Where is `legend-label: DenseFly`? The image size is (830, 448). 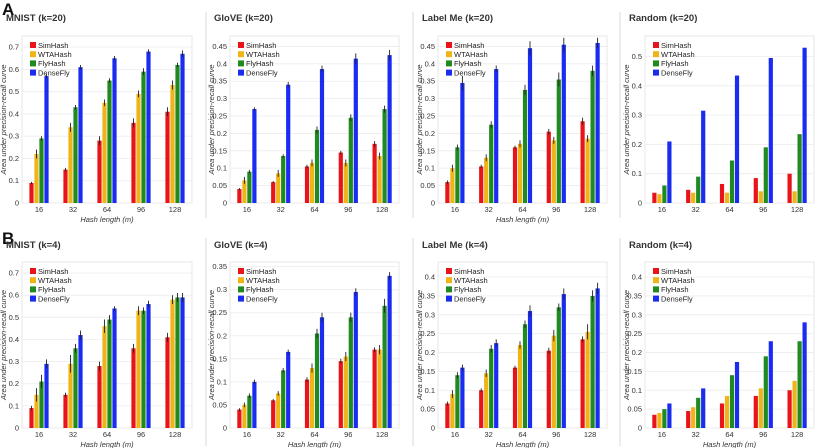
legend-label: DenseFly is located at coordinates (470, 72).